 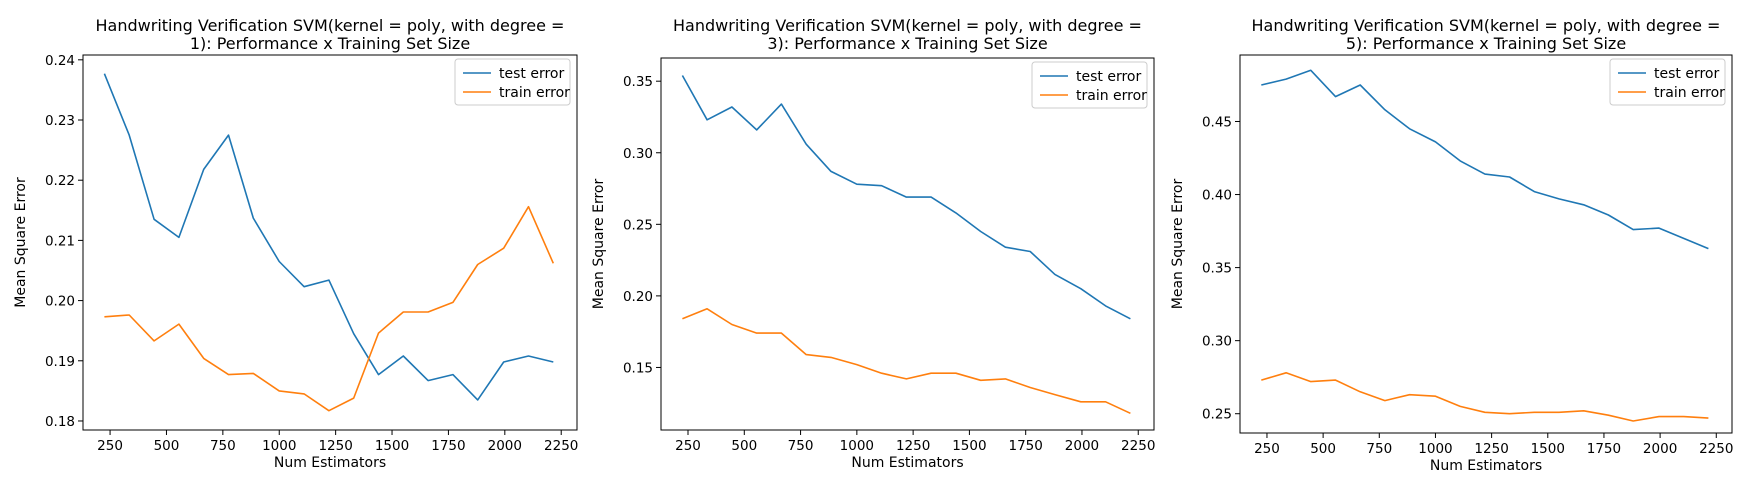 What do you see at coordinates (907, 43) in the screenshot?
I see `chart-title-line: 3): Performance x Training Set Size` at bounding box center [907, 43].